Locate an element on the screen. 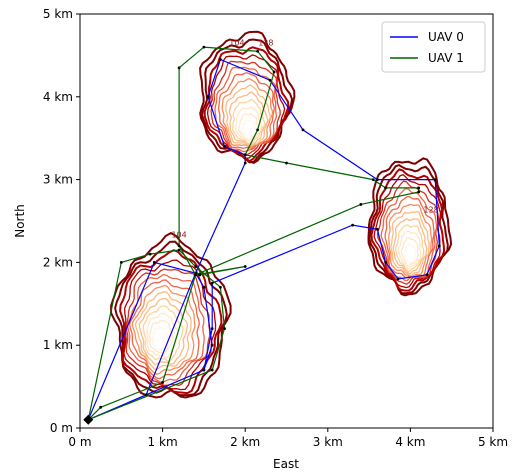 The image size is (520, 473). y-tick-label: 5 km is located at coordinates (58, 14).